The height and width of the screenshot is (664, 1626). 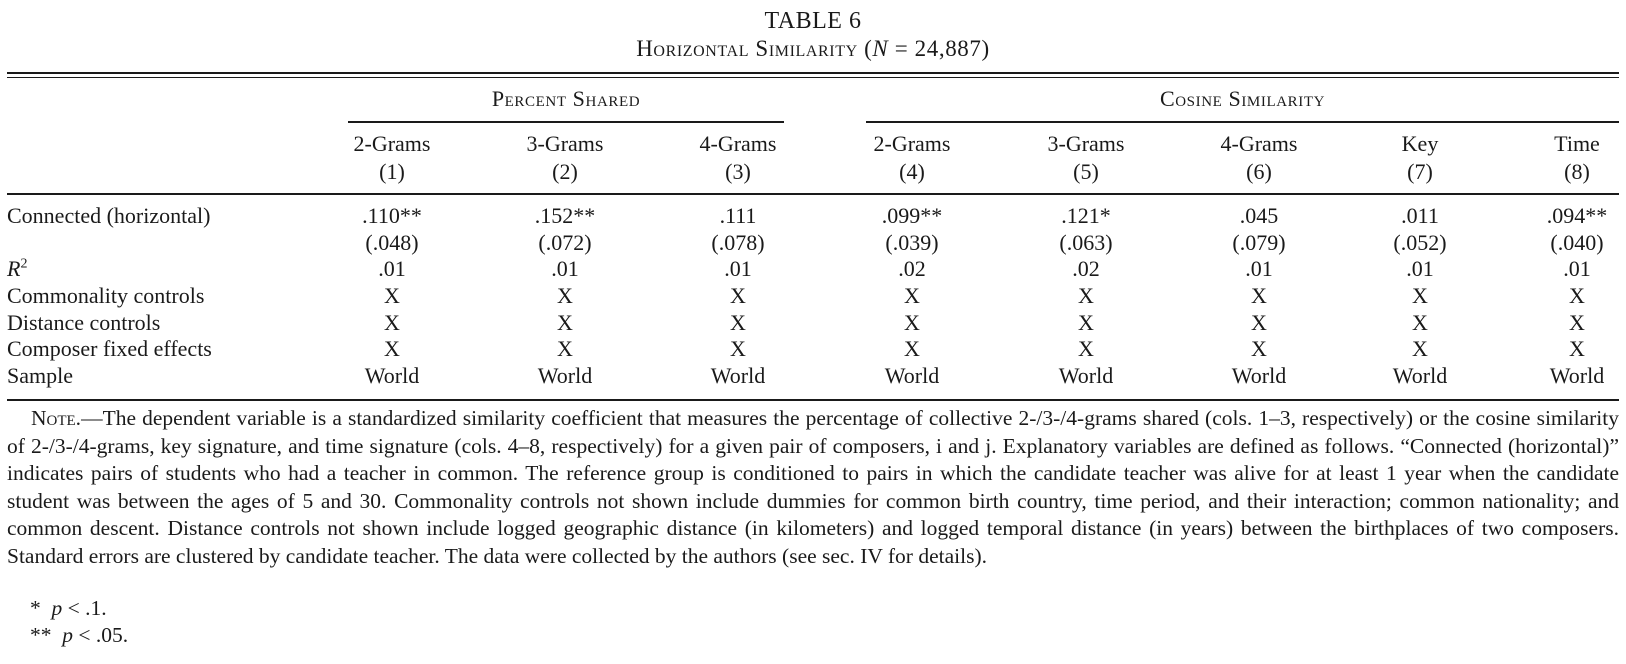 I want to click on col-num: (2), so click(x=565, y=171).